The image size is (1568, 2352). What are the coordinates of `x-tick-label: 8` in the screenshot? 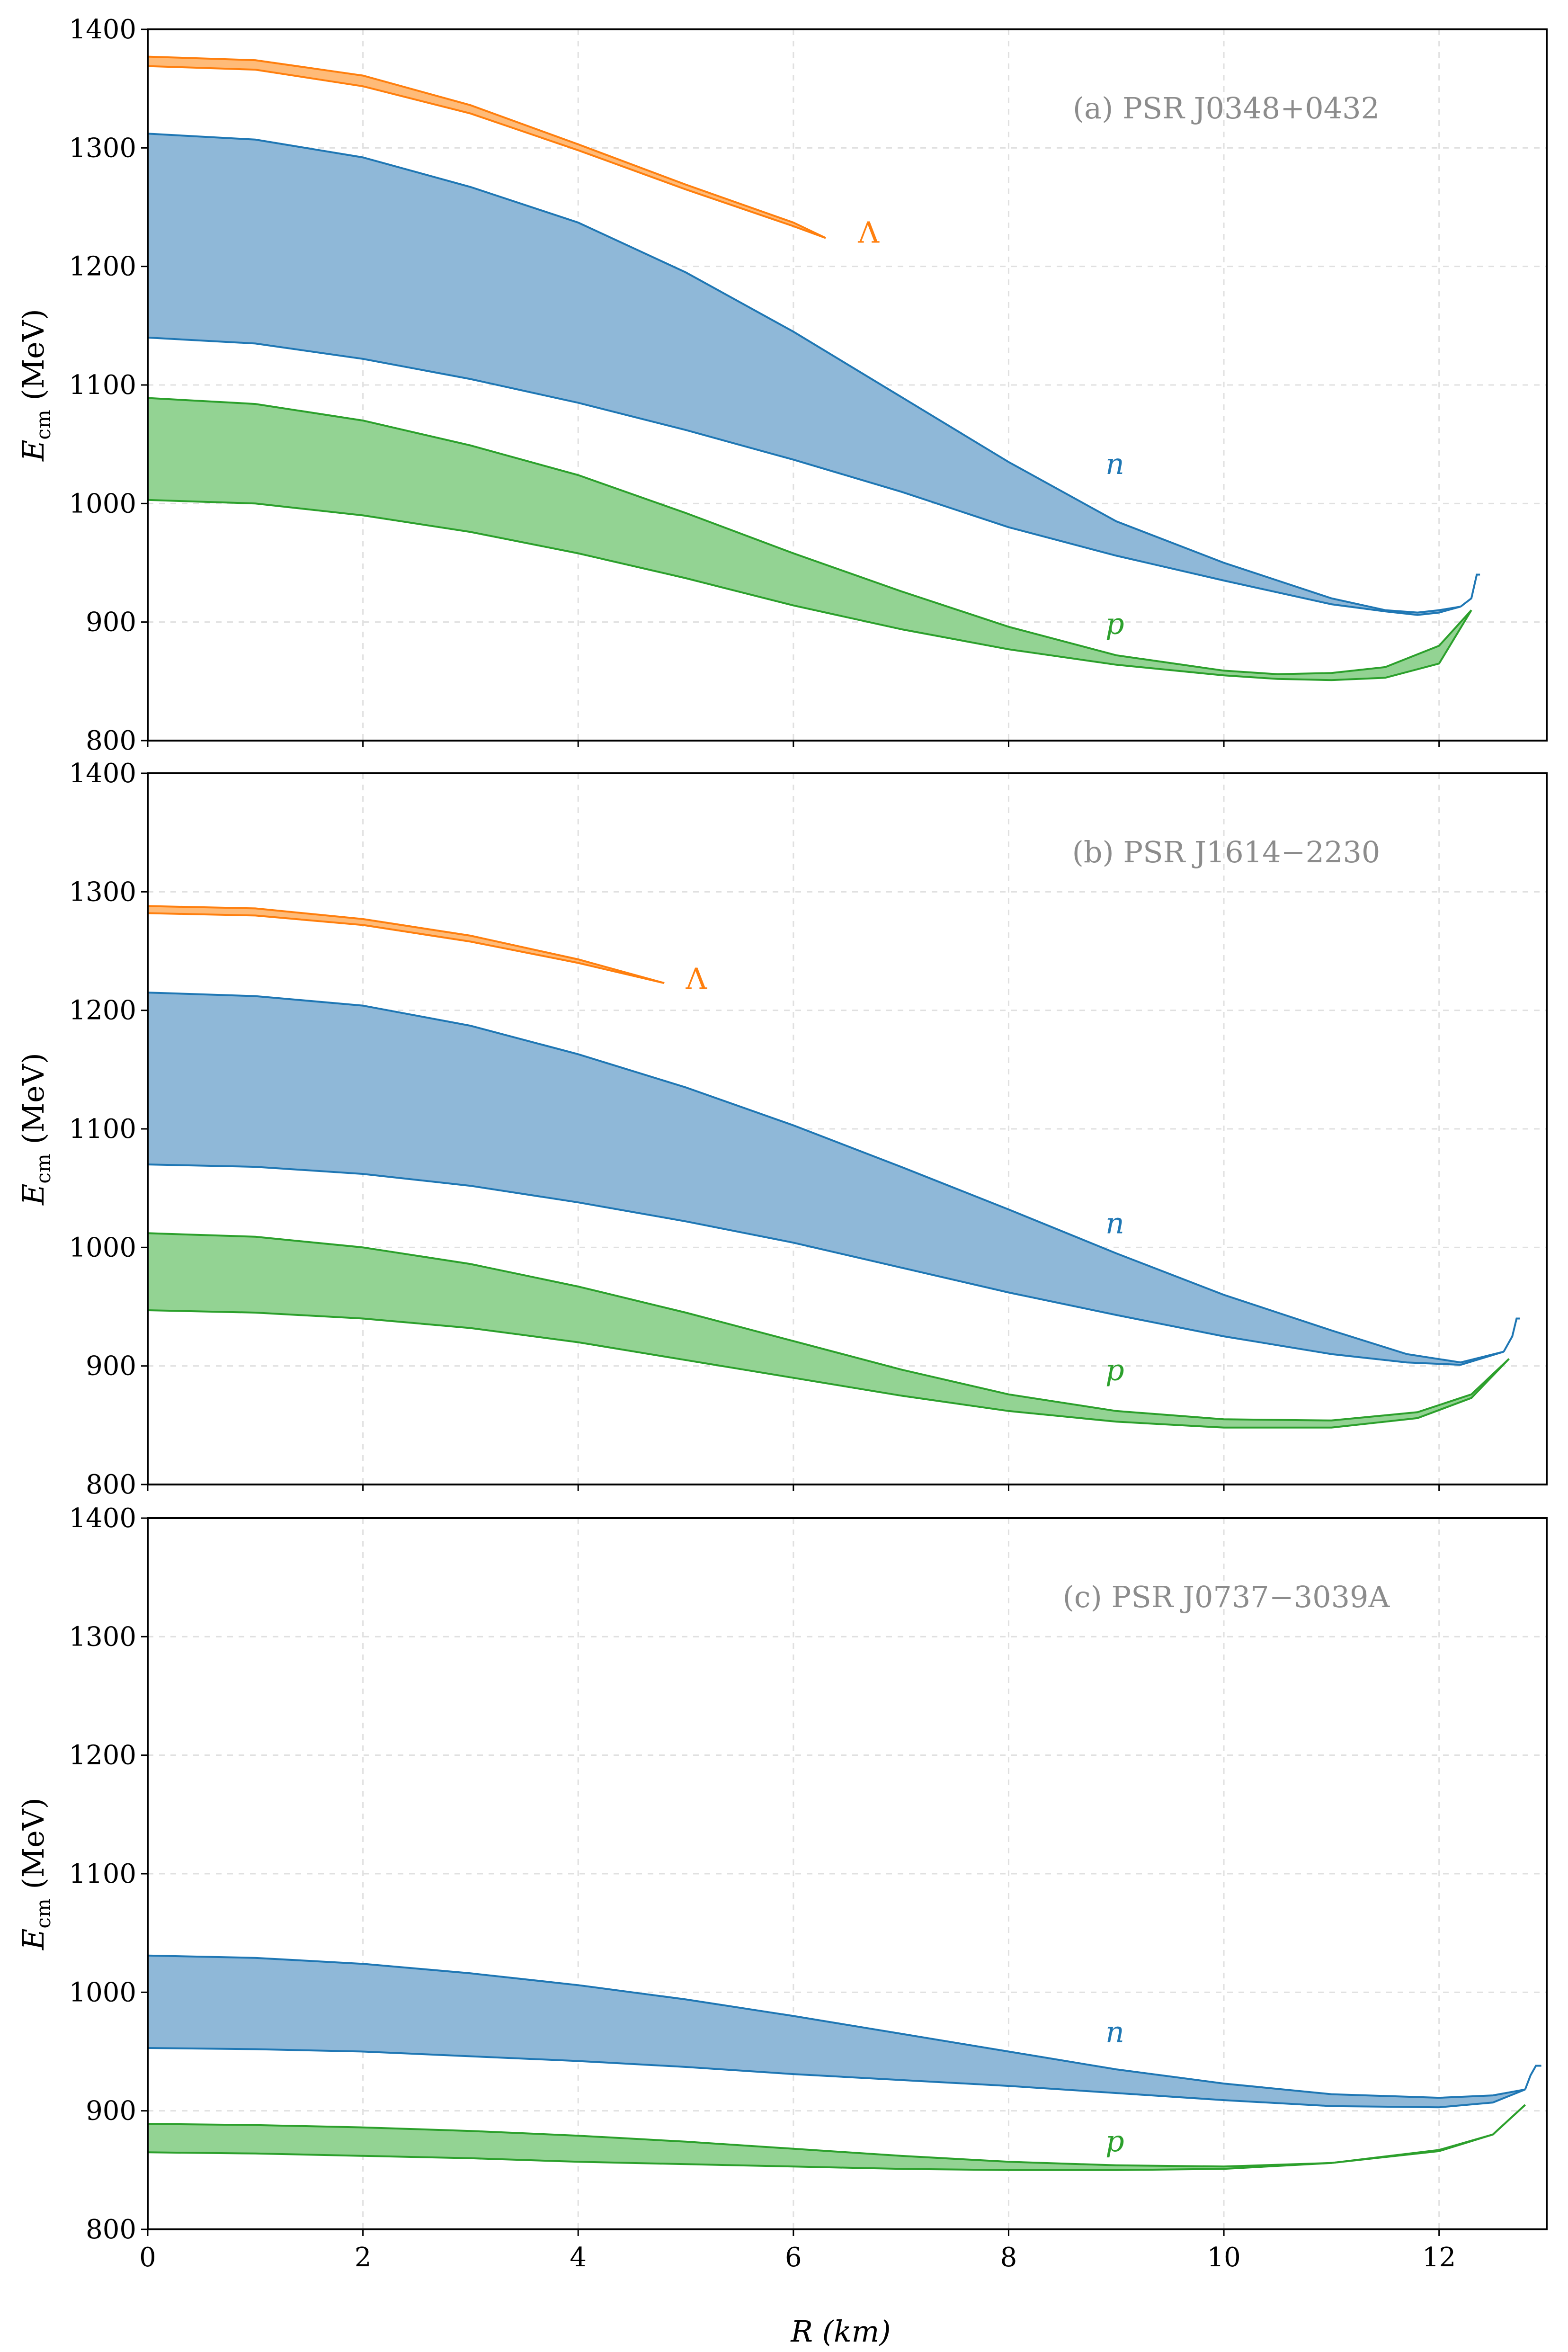 It's located at (1008, 2257).